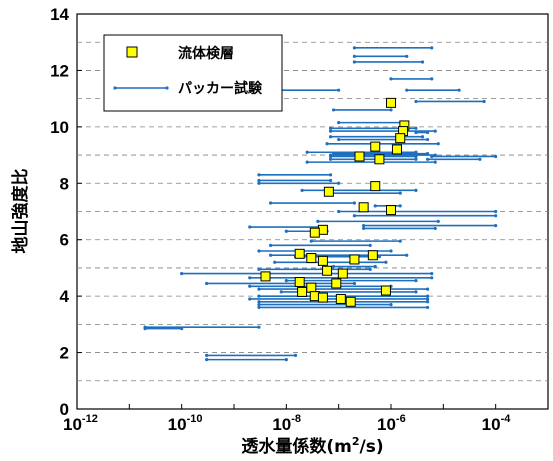 The image size is (553, 461). Describe the element at coordinates (497, 423) in the screenshot. I see `x-tick-label: 10⁻⁴` at that location.